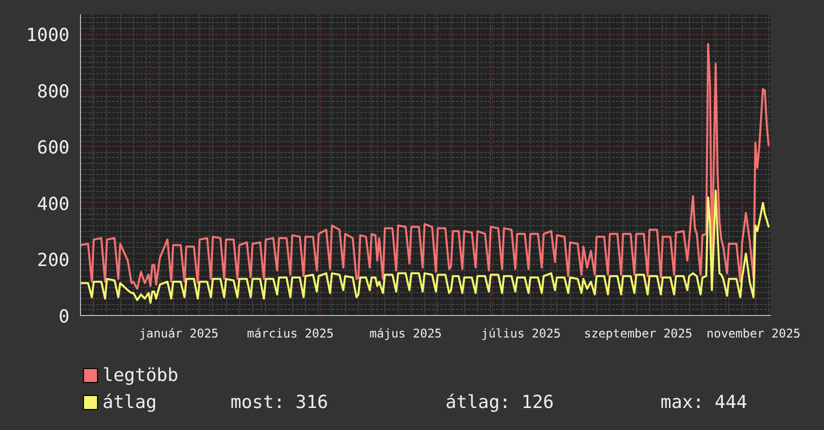 This screenshot has width=824, height=430. What do you see at coordinates (64, 317) in the screenshot?
I see `y-tick-label: 0` at bounding box center [64, 317].